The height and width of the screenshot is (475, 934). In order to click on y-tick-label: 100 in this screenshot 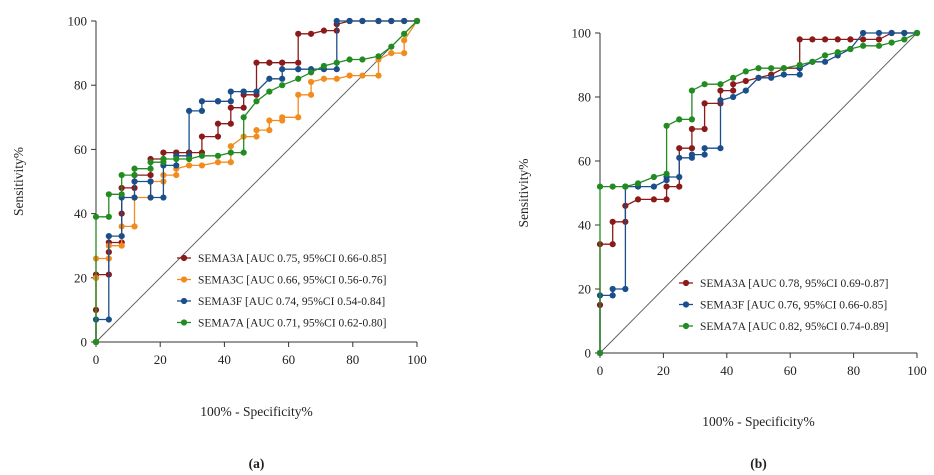, I will do `click(78, 21)`.